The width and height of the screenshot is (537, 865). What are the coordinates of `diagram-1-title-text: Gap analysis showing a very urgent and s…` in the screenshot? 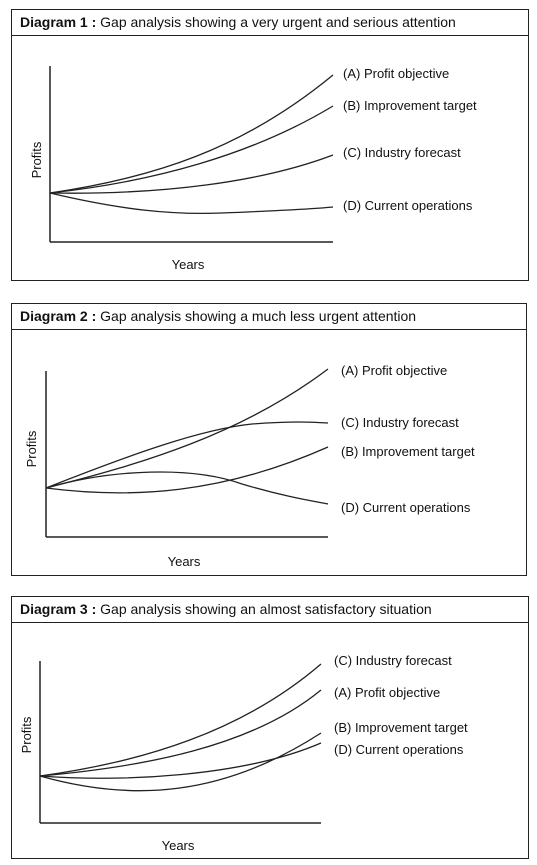 It's located at (276, 22).